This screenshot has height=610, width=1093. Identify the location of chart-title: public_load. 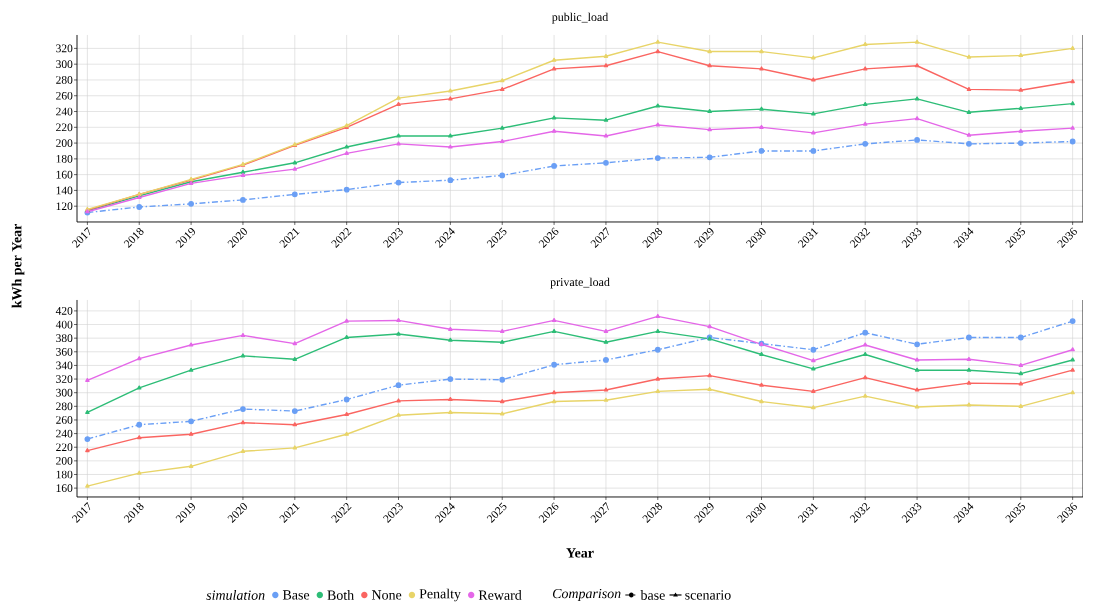
(580, 18).